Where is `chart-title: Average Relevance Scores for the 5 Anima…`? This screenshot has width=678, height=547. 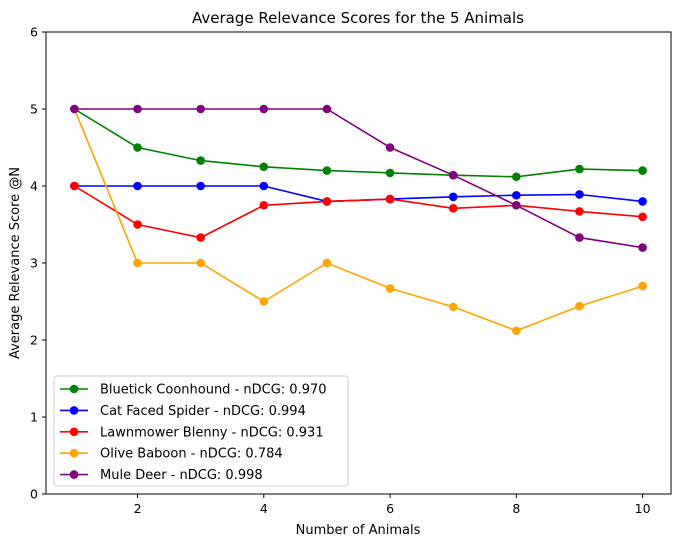 chart-title: Average Relevance Scores for the 5 Anima… is located at coordinates (358, 18).